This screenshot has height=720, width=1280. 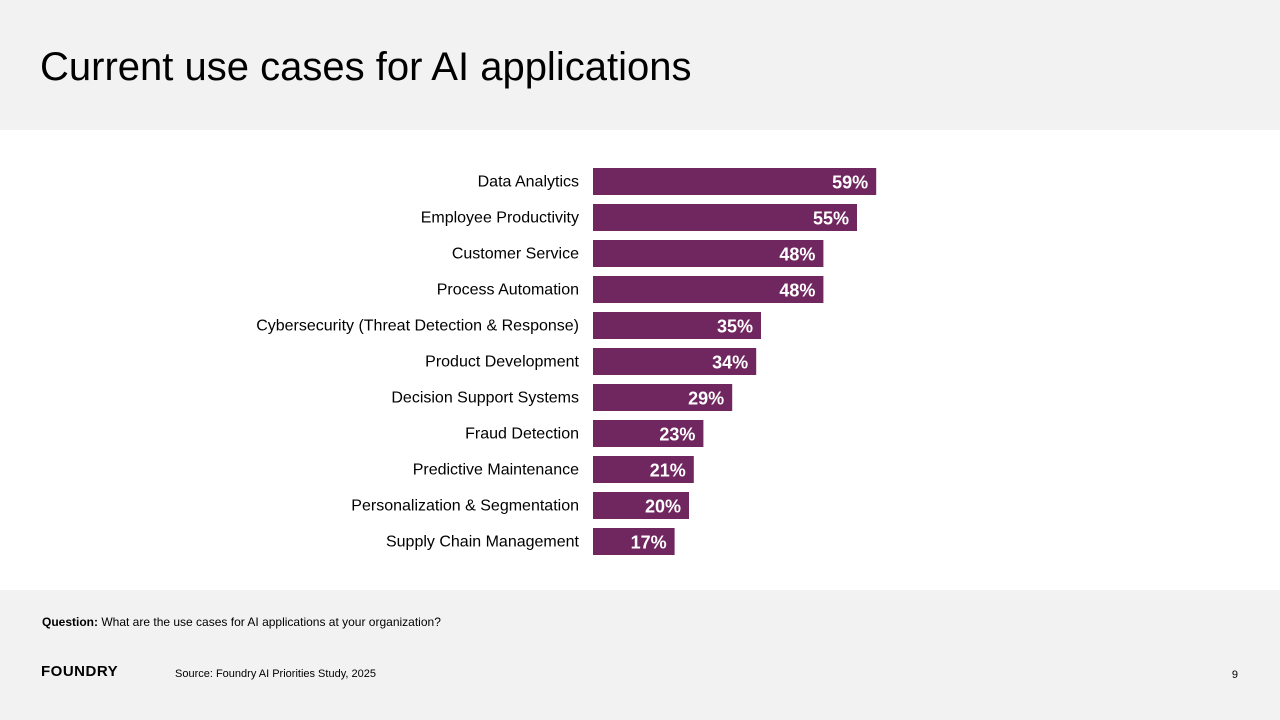 What do you see at coordinates (496, 470) in the screenshot?
I see `category-label: Predictive Maintenance` at bounding box center [496, 470].